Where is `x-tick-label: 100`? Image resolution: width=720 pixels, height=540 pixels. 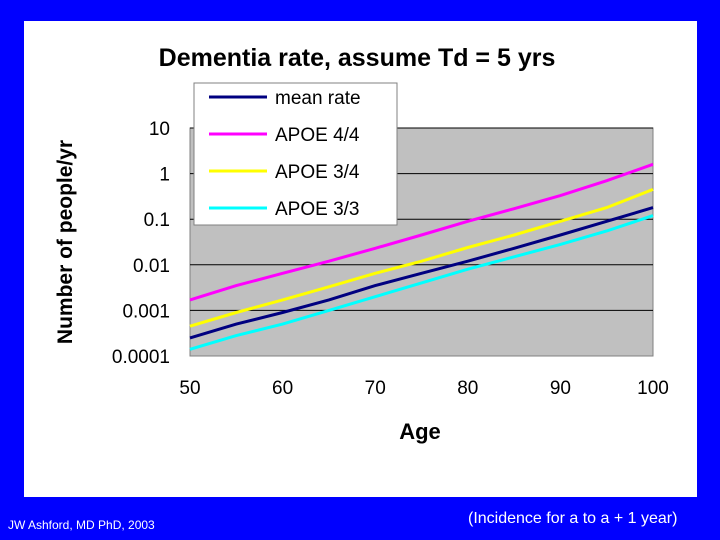
x-tick-label: 100 is located at coordinates (653, 388).